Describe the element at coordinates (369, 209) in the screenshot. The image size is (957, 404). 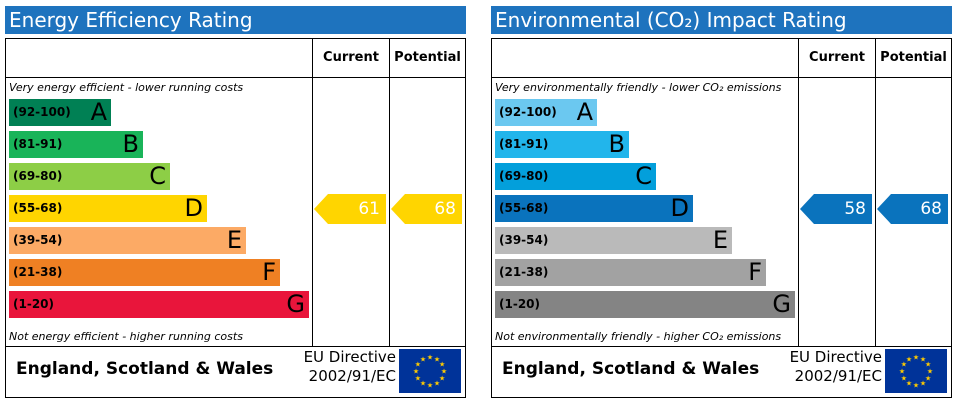
I see `current-rating-value: 61` at that location.